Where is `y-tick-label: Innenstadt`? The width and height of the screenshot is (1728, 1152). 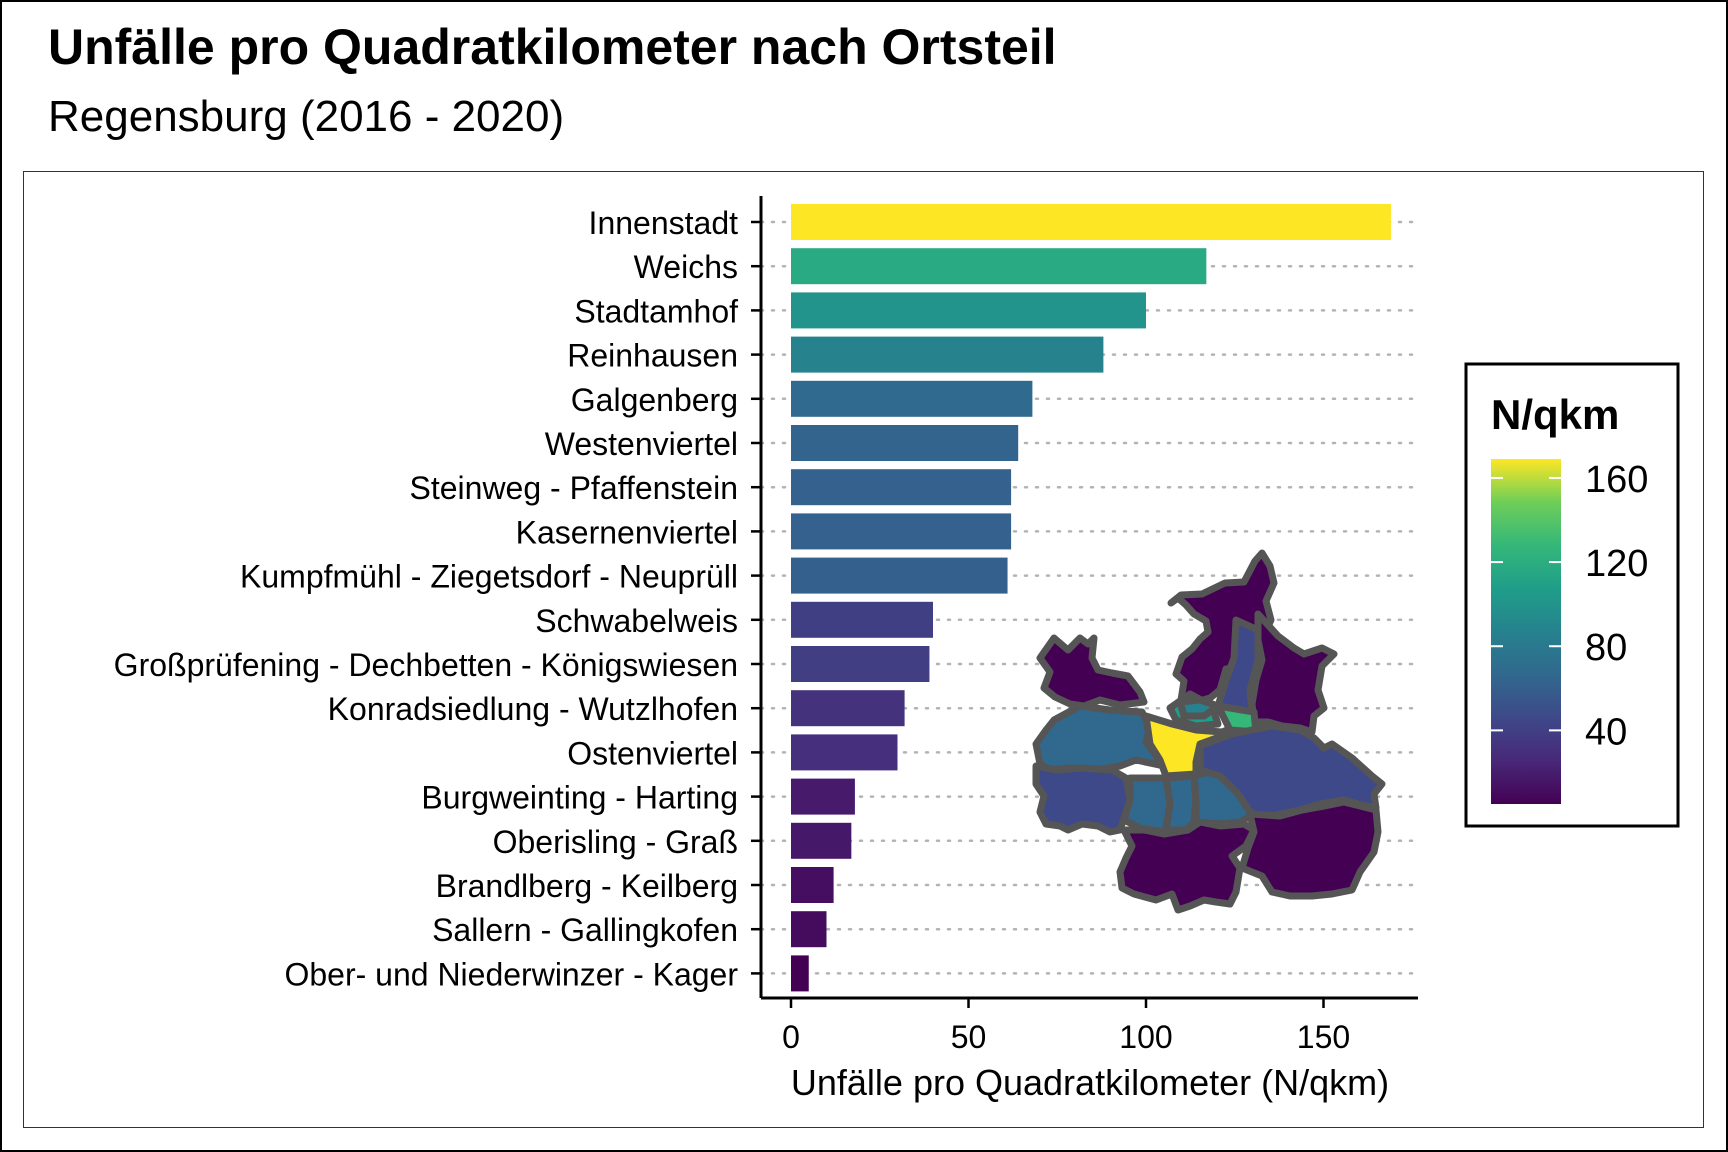
y-tick-label: Innenstadt is located at coordinates (664, 223).